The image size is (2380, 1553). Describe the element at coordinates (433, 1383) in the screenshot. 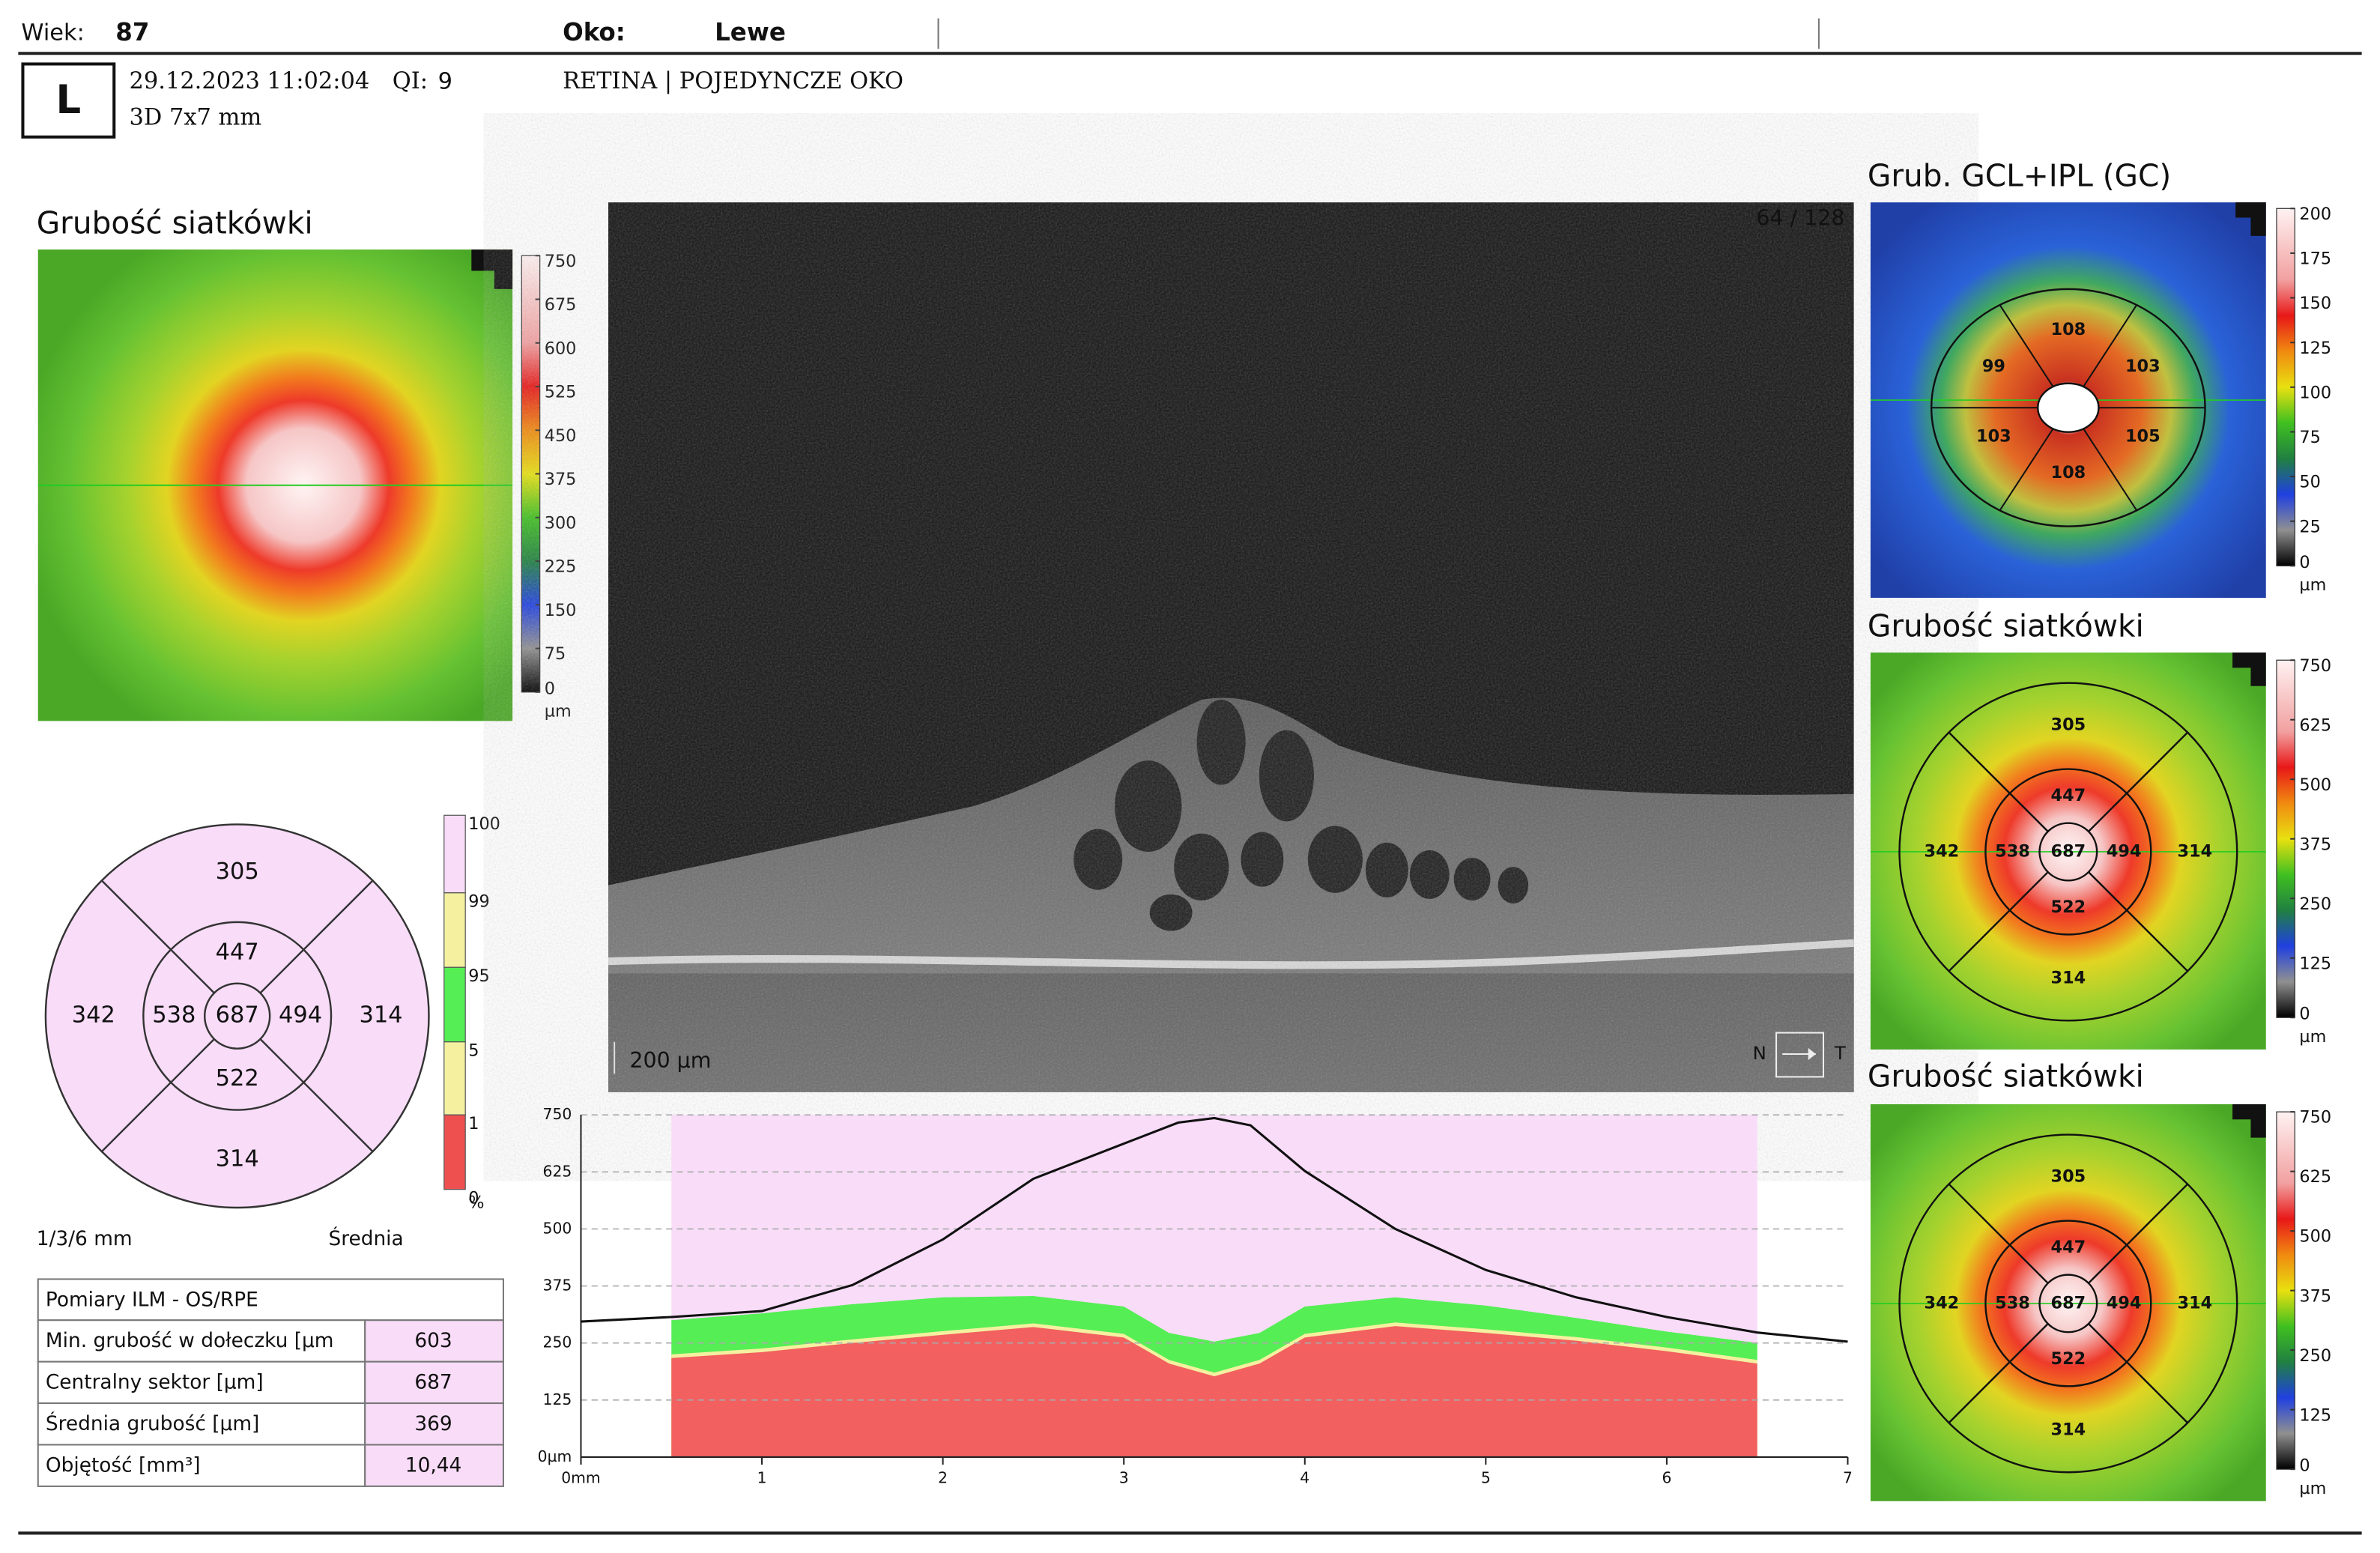

I see `table-value: 687` at that location.